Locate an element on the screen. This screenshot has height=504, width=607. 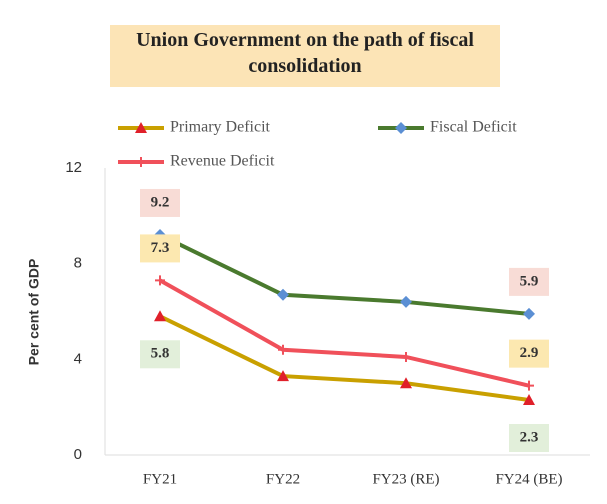
legend-label: Revenue Deficit is located at coordinates (222, 161).